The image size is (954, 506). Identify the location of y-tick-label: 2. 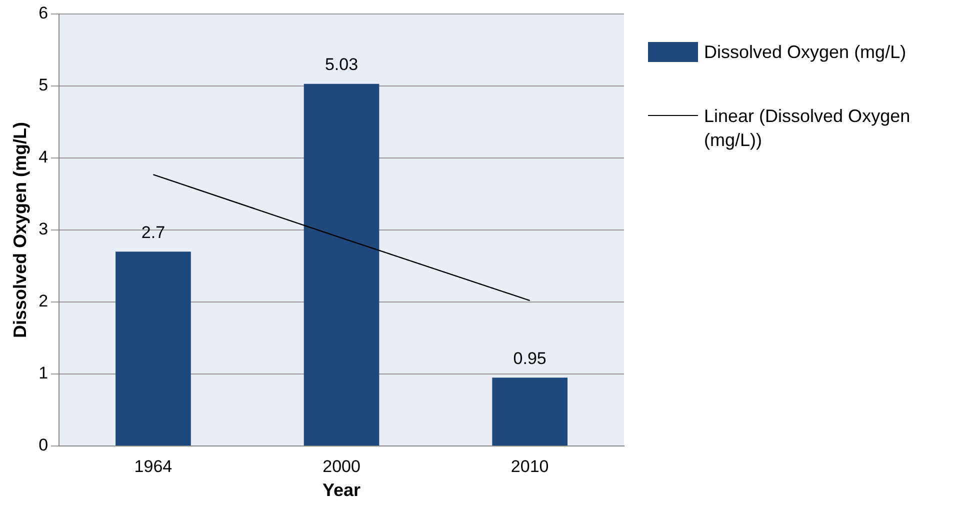
(43, 301).